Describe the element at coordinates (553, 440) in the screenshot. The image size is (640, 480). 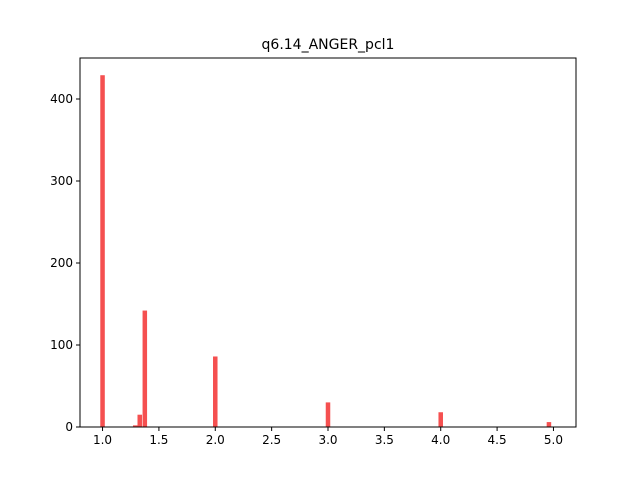
I see `x-tick-label: 5.0` at that location.